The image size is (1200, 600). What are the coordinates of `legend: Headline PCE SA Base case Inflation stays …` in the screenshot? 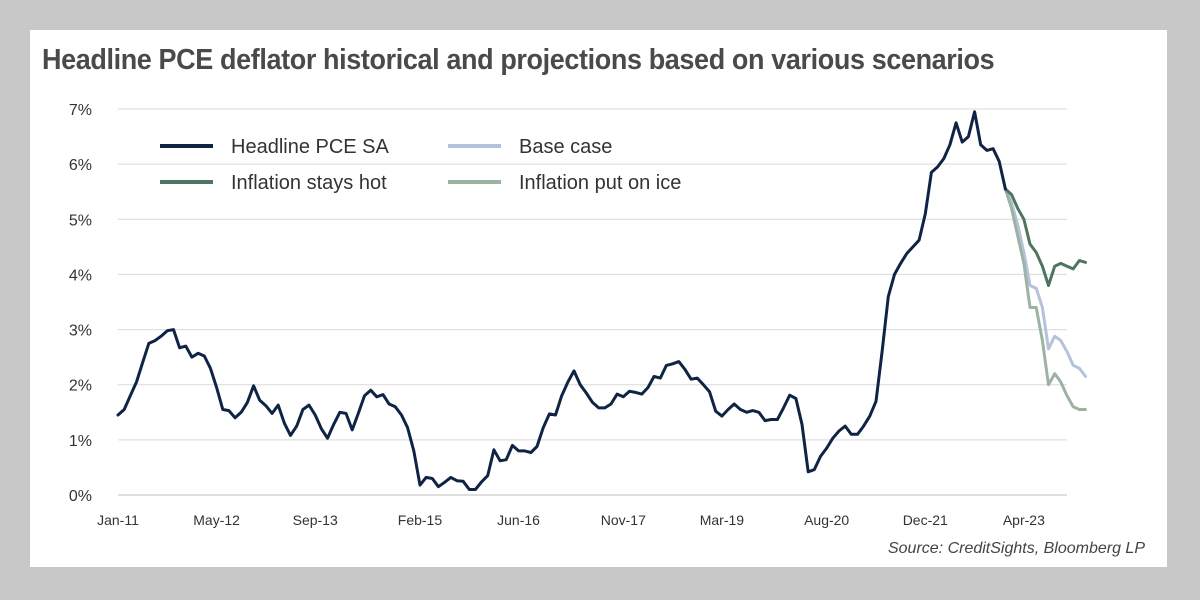 It's located at (420, 165).